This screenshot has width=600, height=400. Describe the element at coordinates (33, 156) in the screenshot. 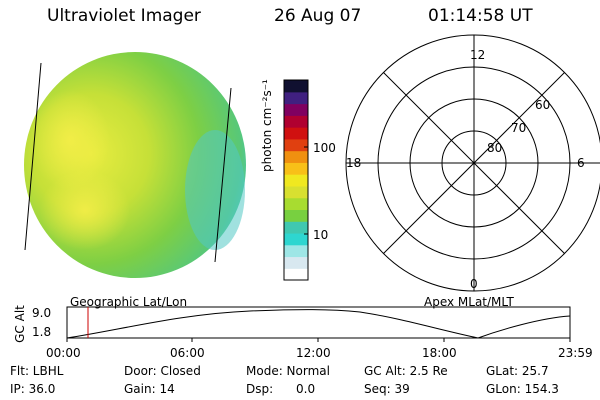

I see `terminator-line-left` at that location.